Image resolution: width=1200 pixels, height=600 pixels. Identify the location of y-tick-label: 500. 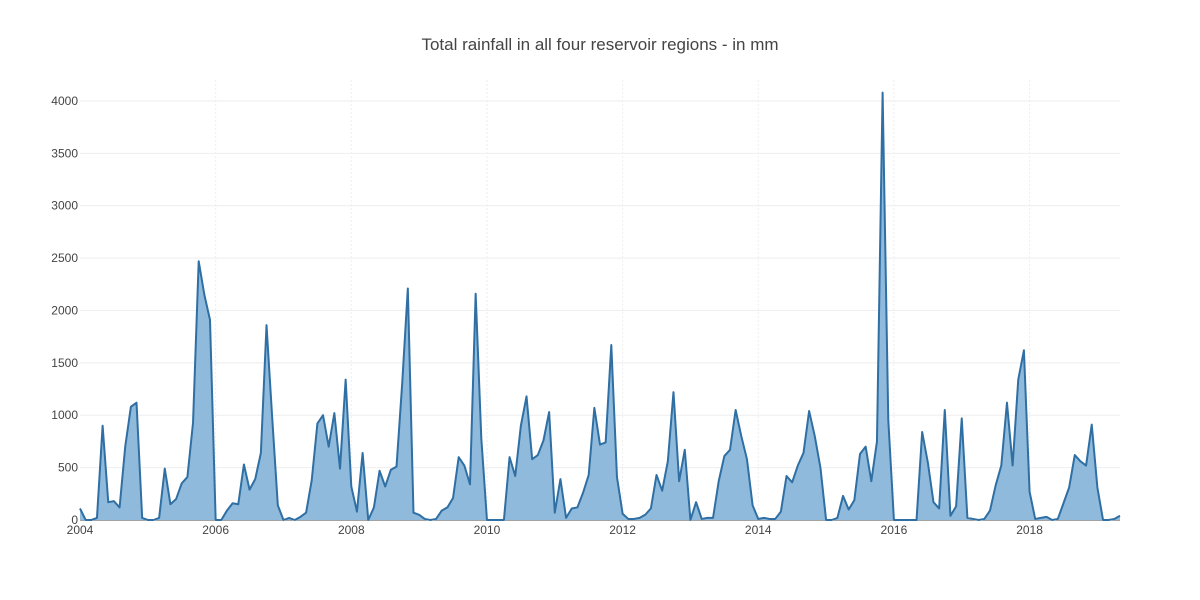
(68, 468).